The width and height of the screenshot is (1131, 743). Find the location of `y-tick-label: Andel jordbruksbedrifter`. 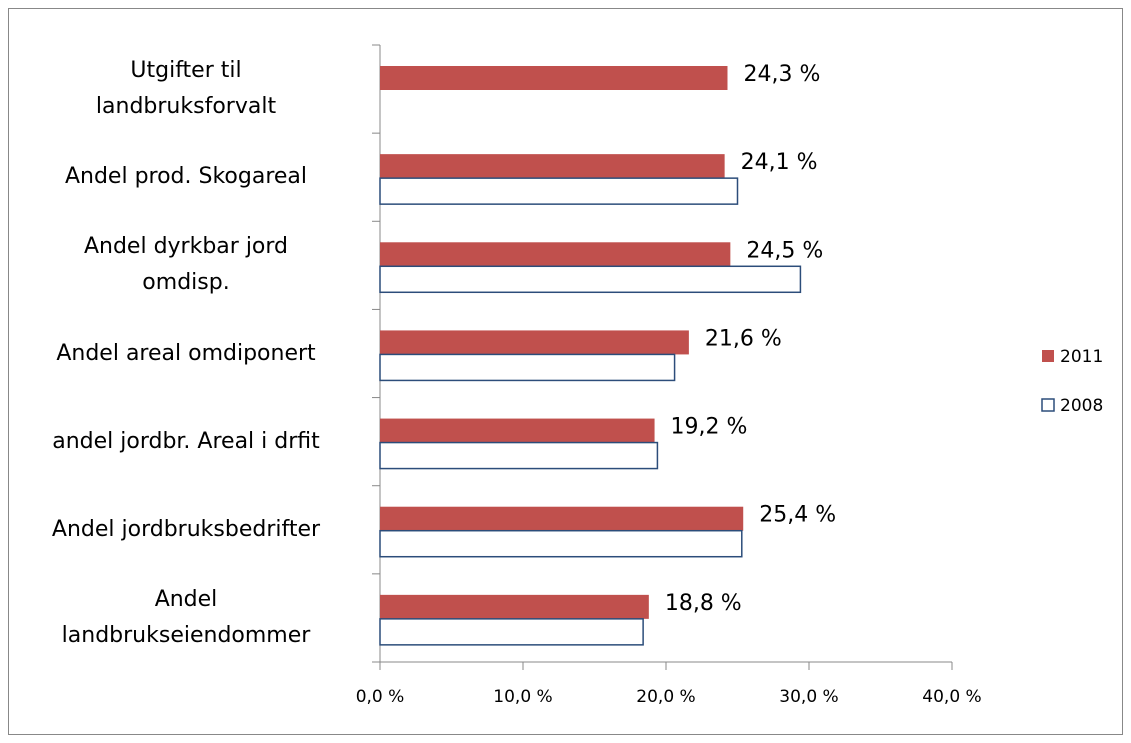

y-tick-label: Andel jordbruksbedrifter is located at coordinates (186, 529).